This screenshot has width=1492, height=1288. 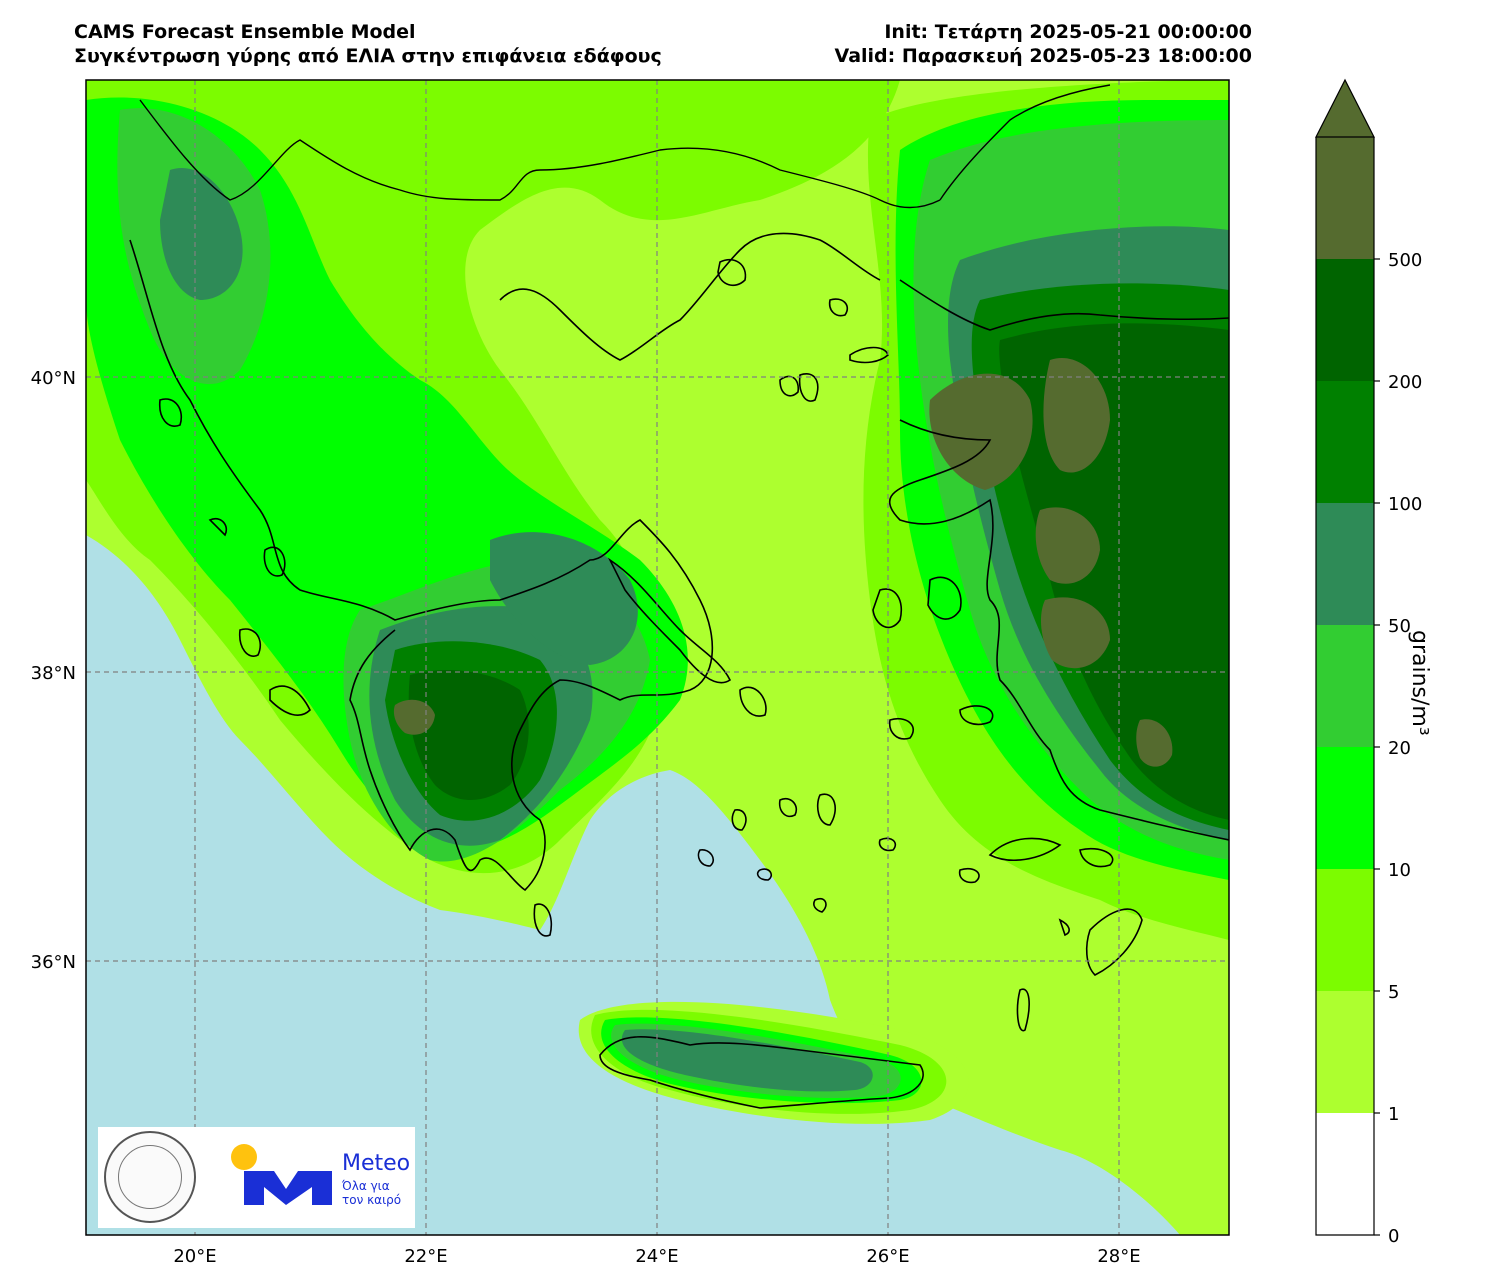 I want to click on lon-tick-label: 20°E, so click(x=194, y=1256).